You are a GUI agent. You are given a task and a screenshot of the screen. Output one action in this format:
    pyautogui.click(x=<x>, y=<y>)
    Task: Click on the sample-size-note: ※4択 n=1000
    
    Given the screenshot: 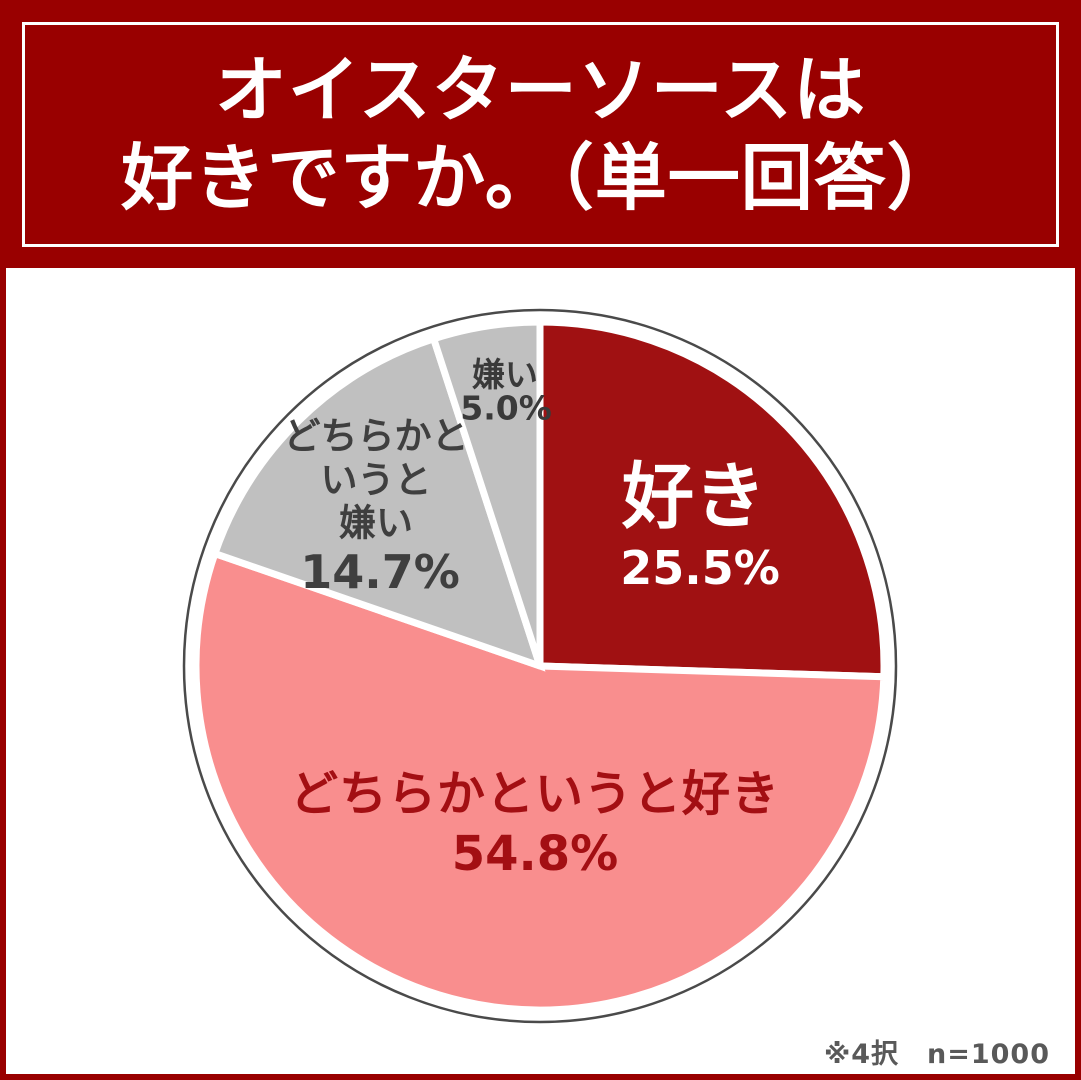 What is the action you would take?
    pyautogui.click(x=936, y=1054)
    